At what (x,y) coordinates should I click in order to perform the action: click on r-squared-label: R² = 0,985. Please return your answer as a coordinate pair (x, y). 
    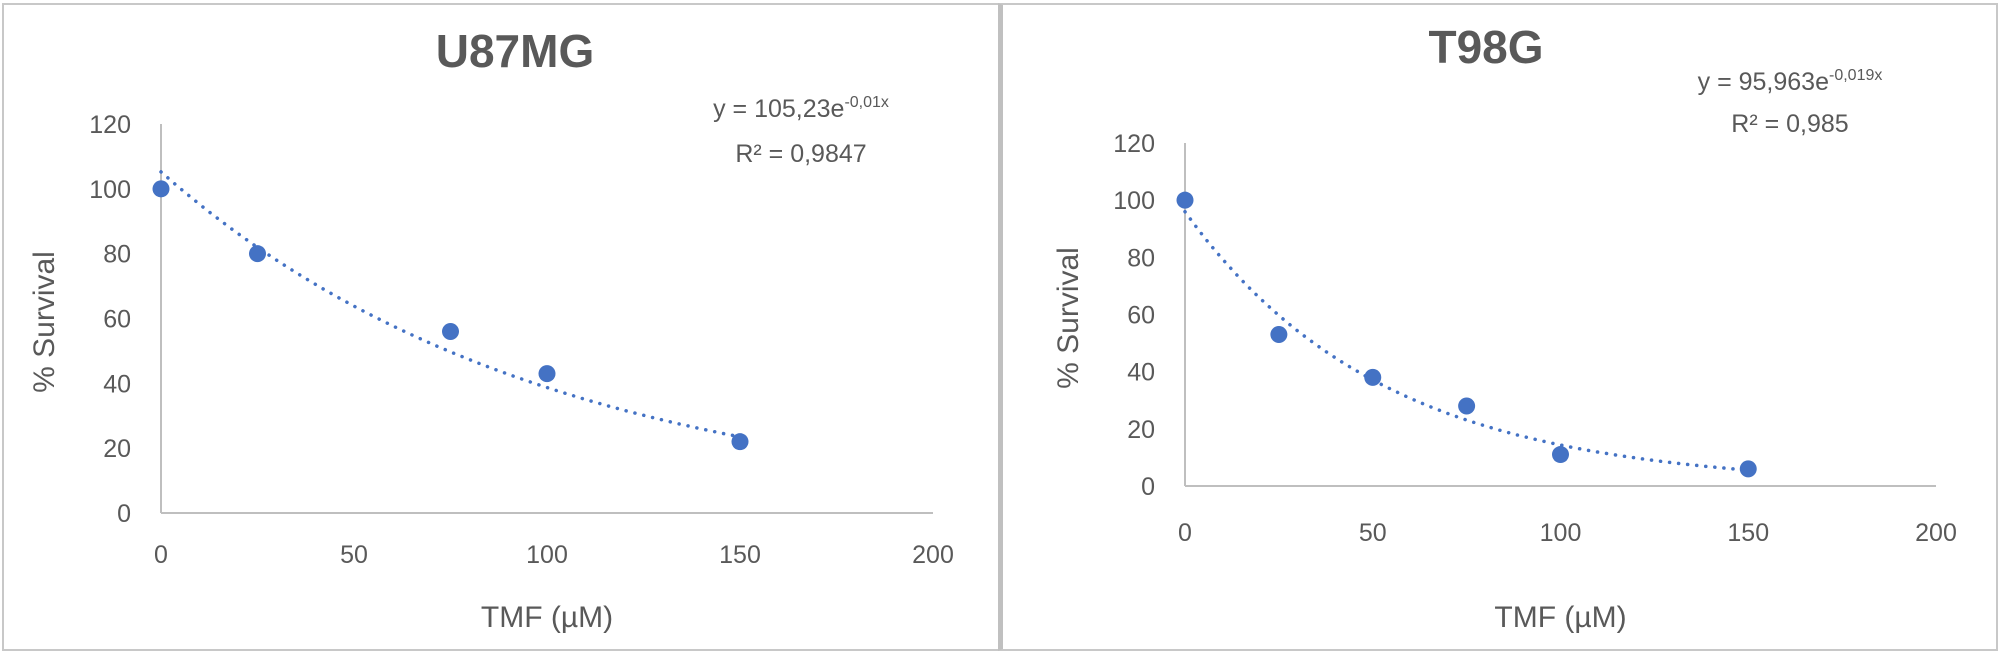
    Looking at the image, I should click on (1789, 124).